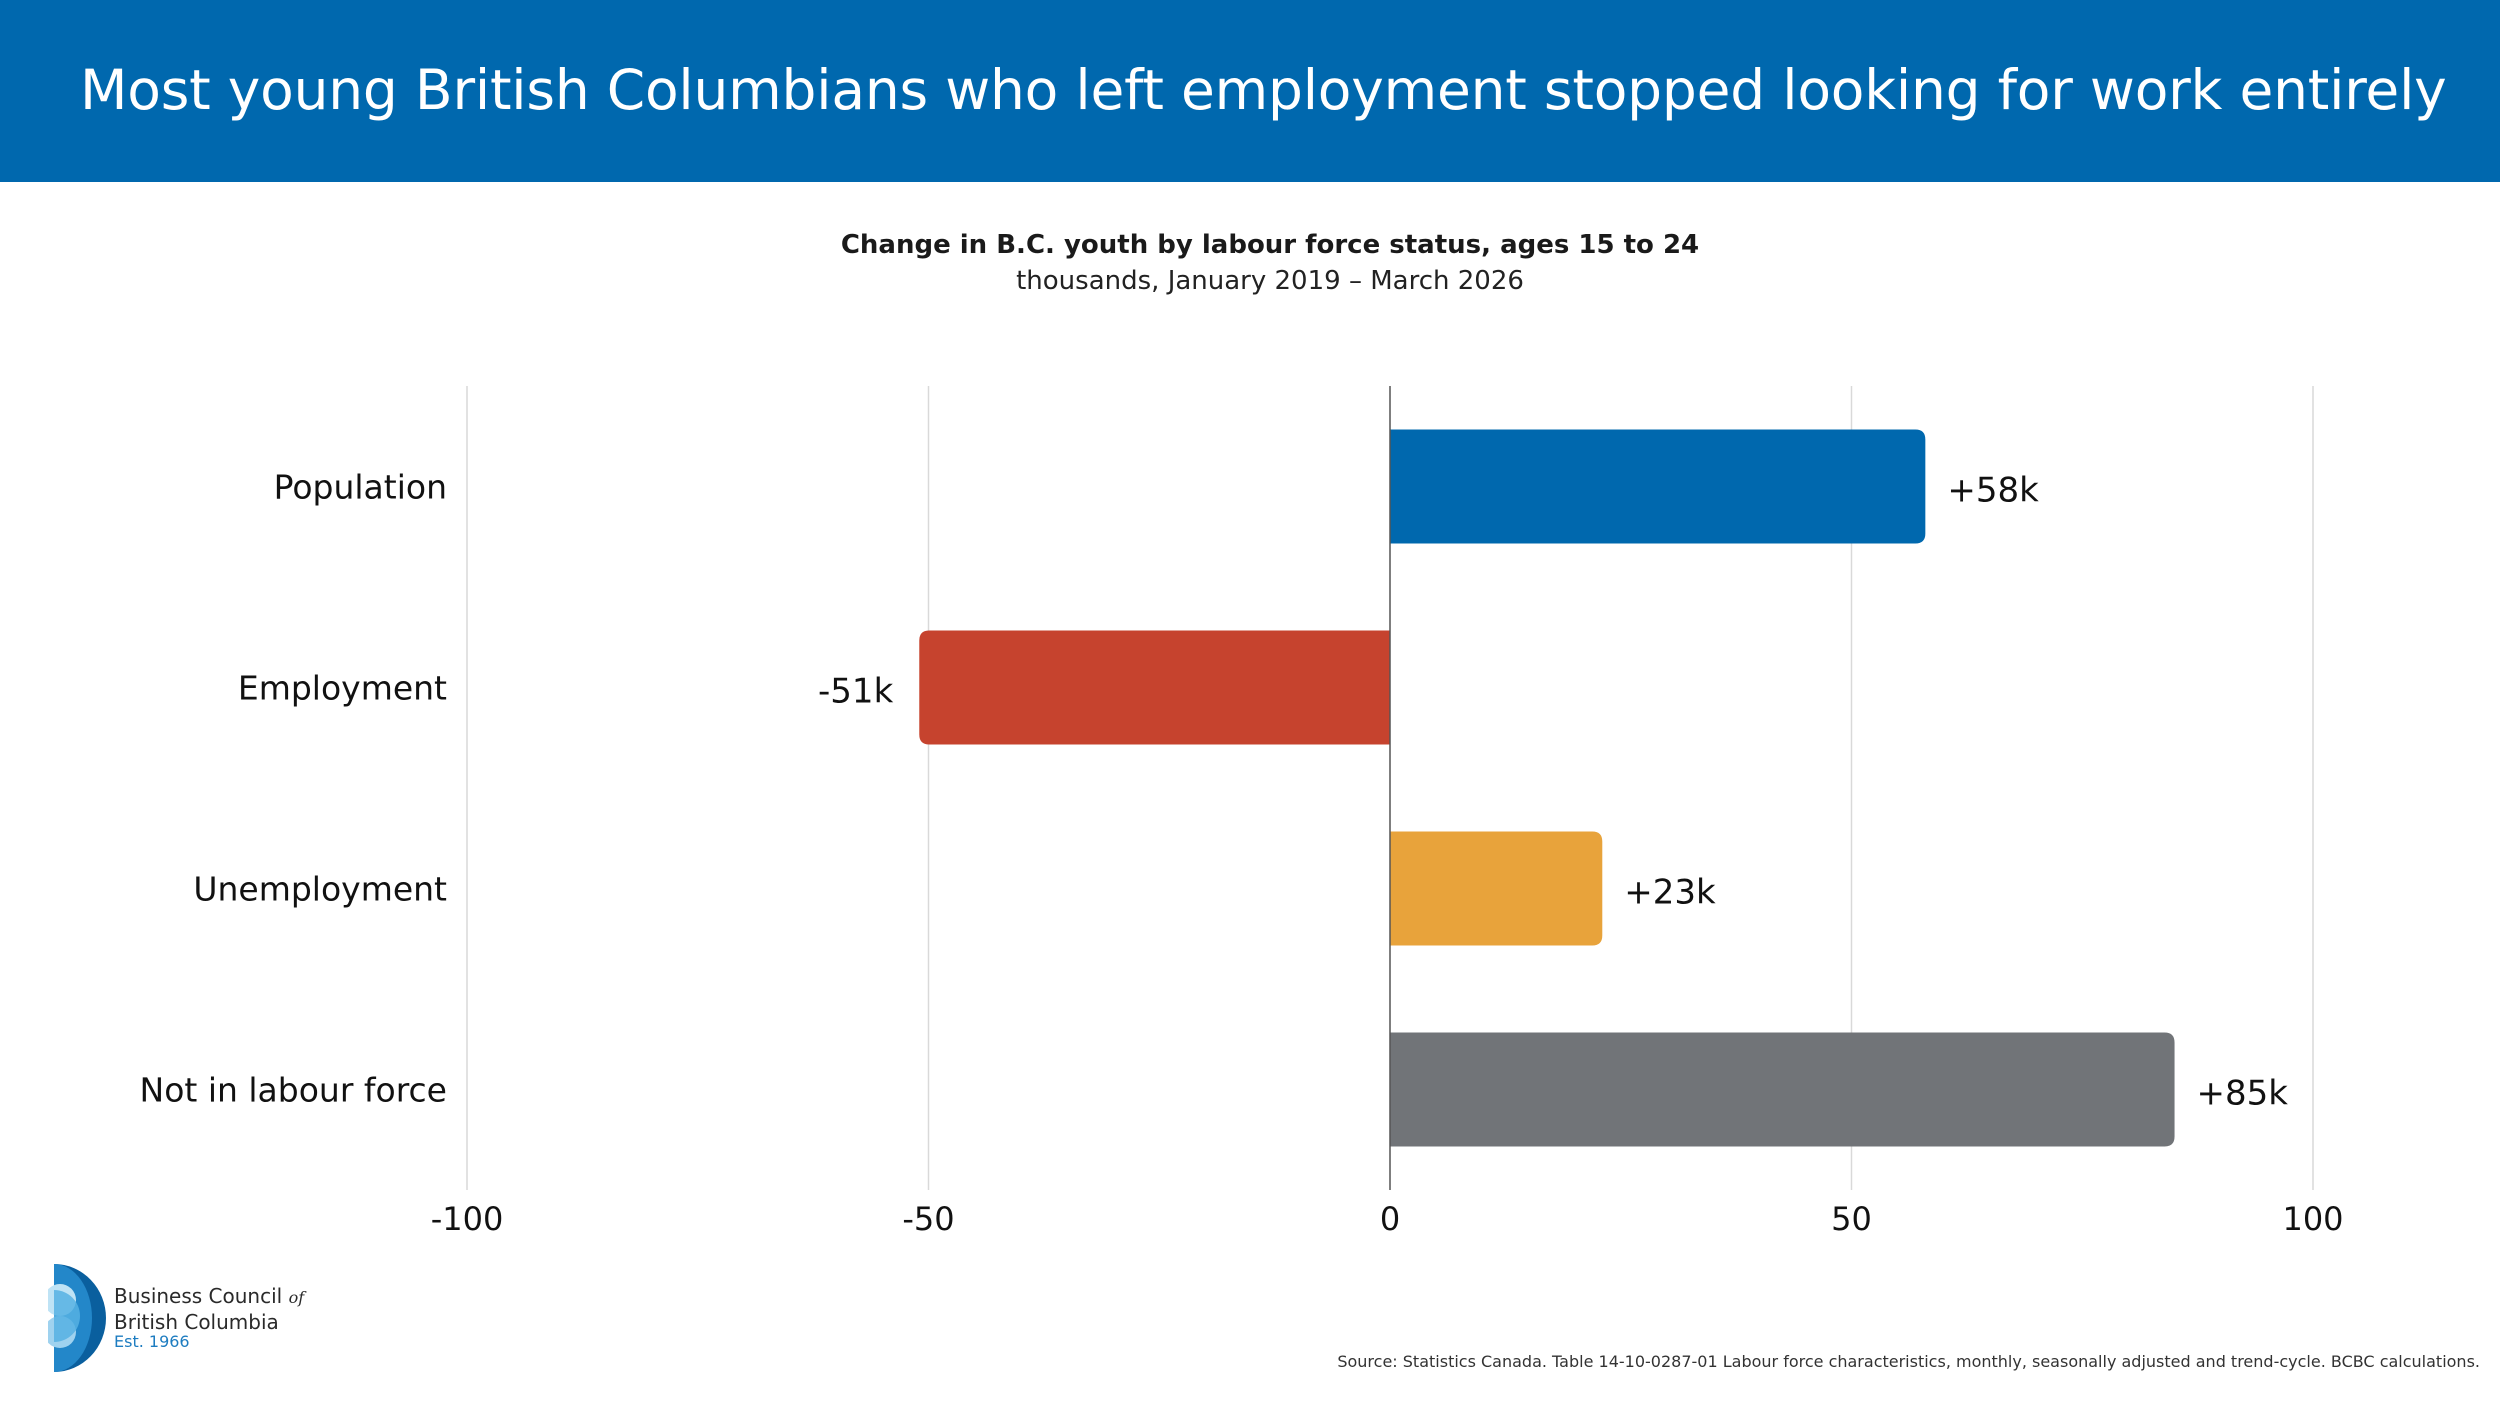  What do you see at coordinates (320, 889) in the screenshot?
I see `category-label: Unemployment` at bounding box center [320, 889].